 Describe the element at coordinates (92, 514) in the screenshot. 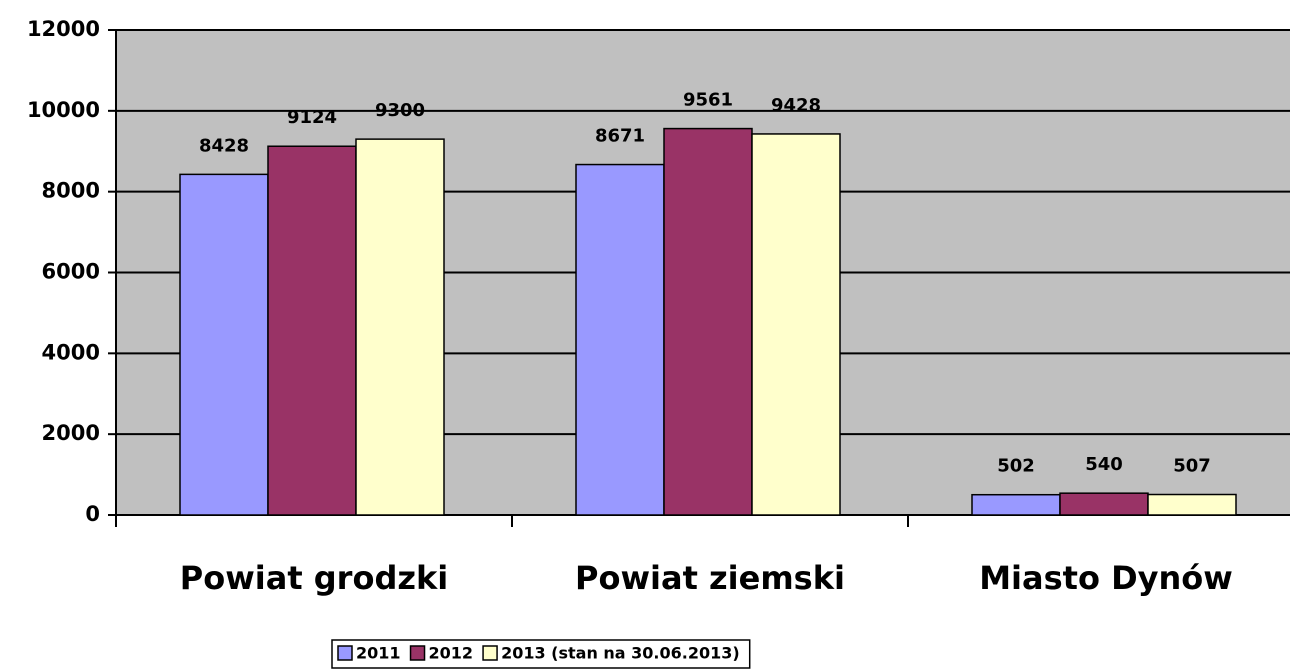

I see `y-tick-label: 0` at that location.